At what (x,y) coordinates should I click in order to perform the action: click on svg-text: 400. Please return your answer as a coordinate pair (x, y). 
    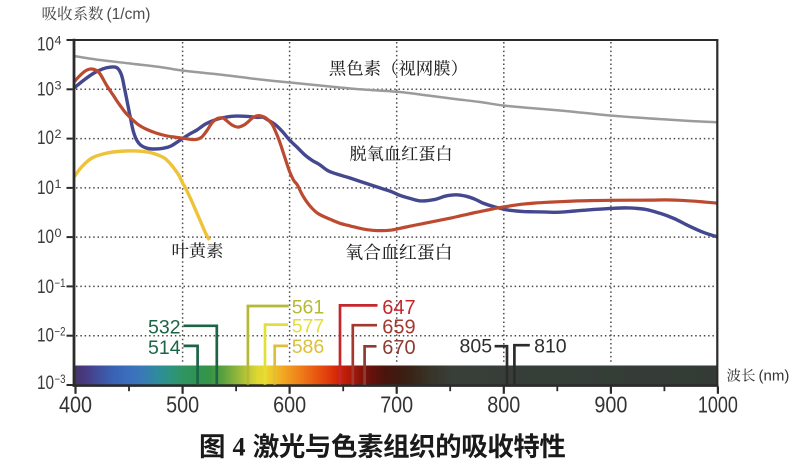
    Looking at the image, I should click on (75, 405).